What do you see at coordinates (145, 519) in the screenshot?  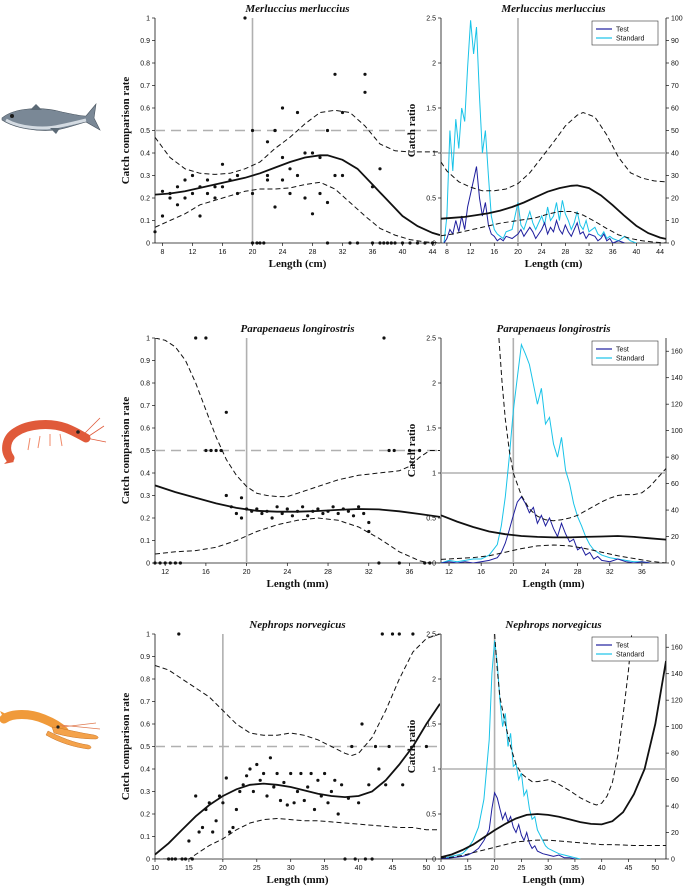 I see `y-tick-label: 0.2` at bounding box center [145, 519].